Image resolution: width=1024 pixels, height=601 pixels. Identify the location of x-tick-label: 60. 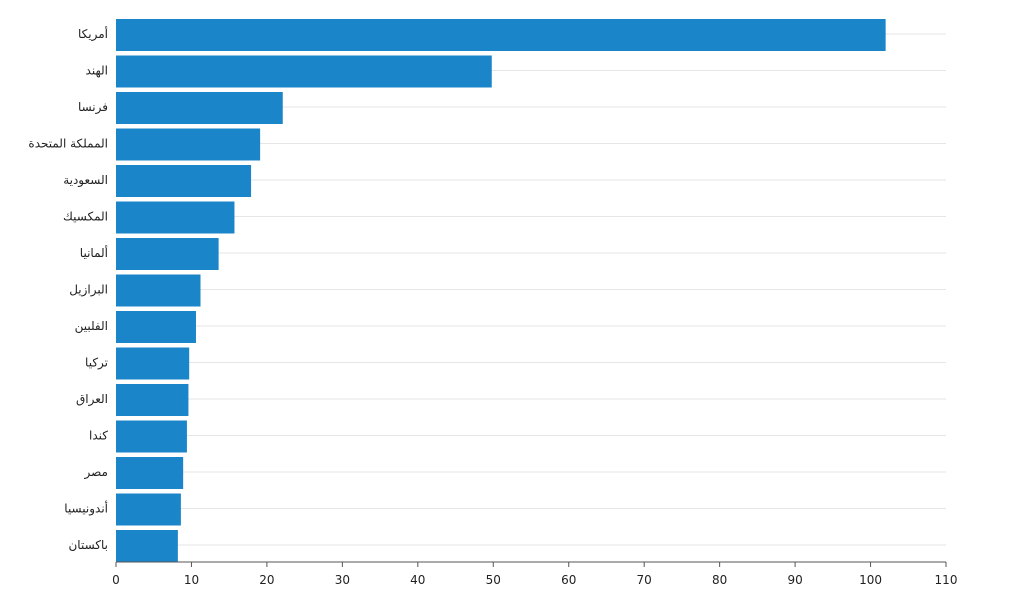
(568, 580).